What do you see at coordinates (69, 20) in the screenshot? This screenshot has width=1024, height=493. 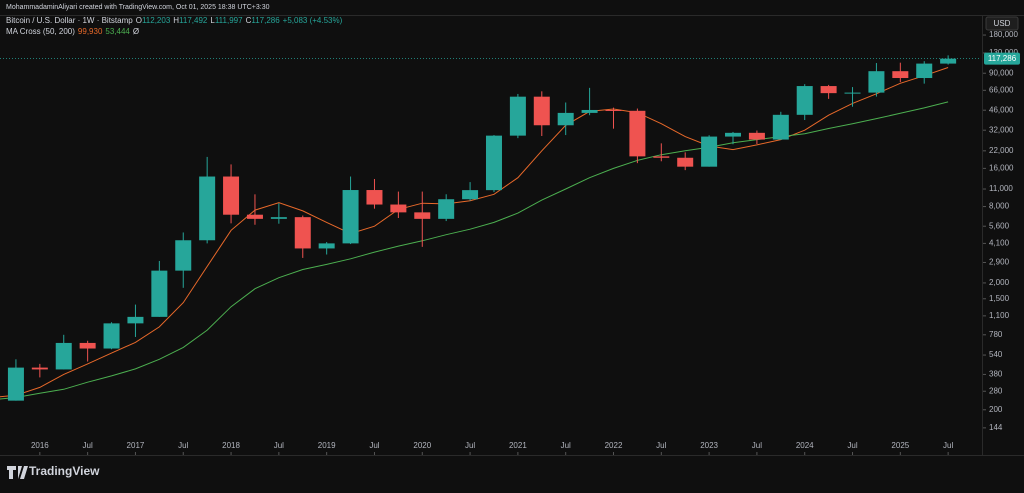 I see `symbol: Bitcoin / U.S. Dollar · 1W · Bitstamp` at bounding box center [69, 20].